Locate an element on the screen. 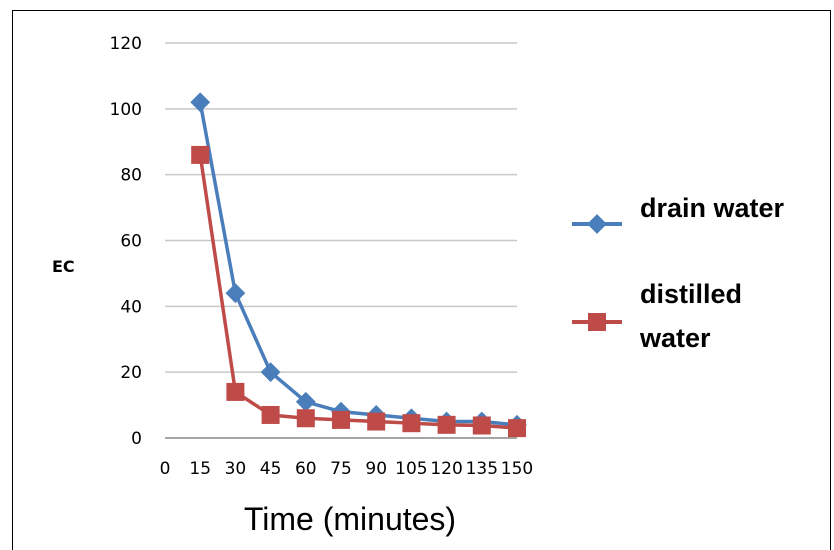 The height and width of the screenshot is (550, 834). x-tick-135: 135 is located at coordinates (482, 469).